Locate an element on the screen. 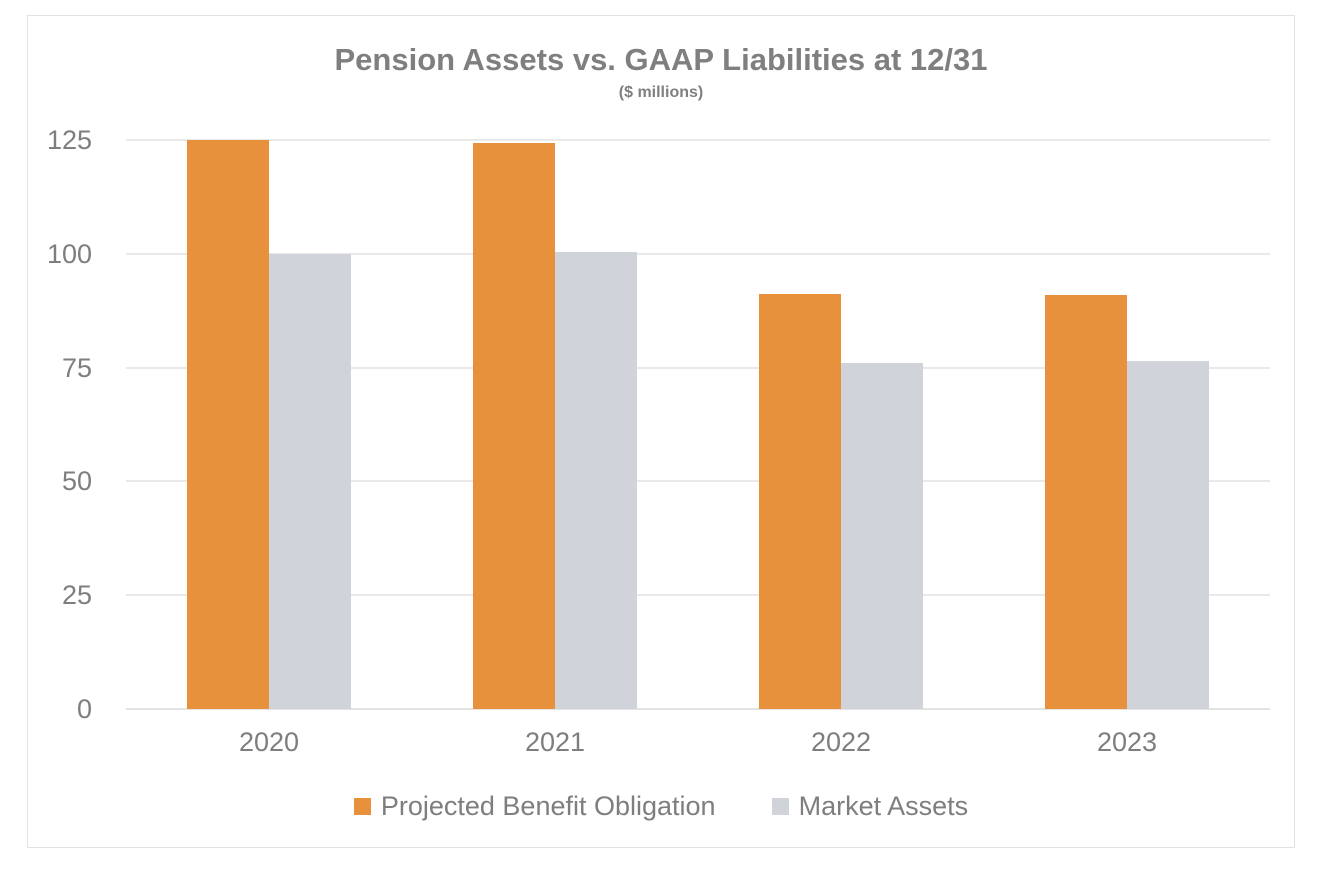 This screenshot has width=1327, height=879. bar-projected-benefit-obligation-2021 is located at coordinates (514, 425).